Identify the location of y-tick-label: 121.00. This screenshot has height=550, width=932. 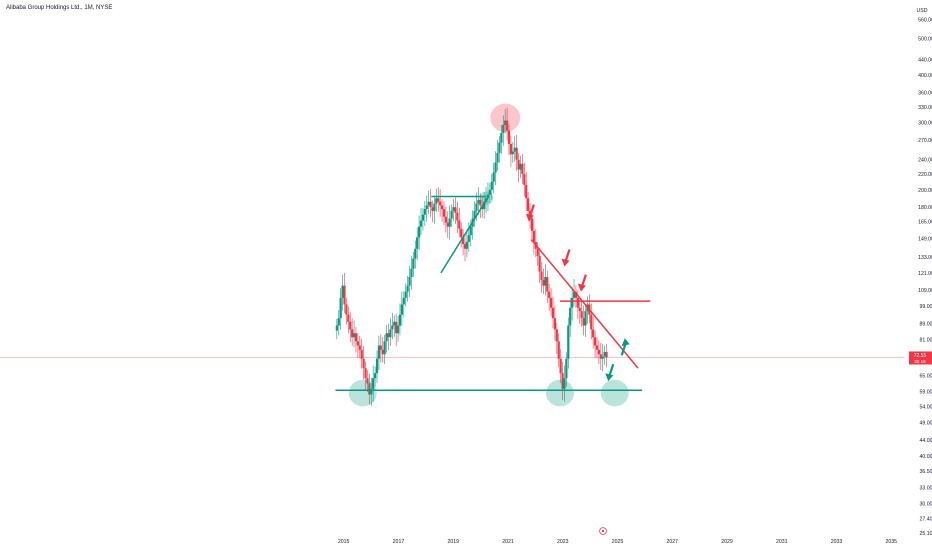
(925, 274).